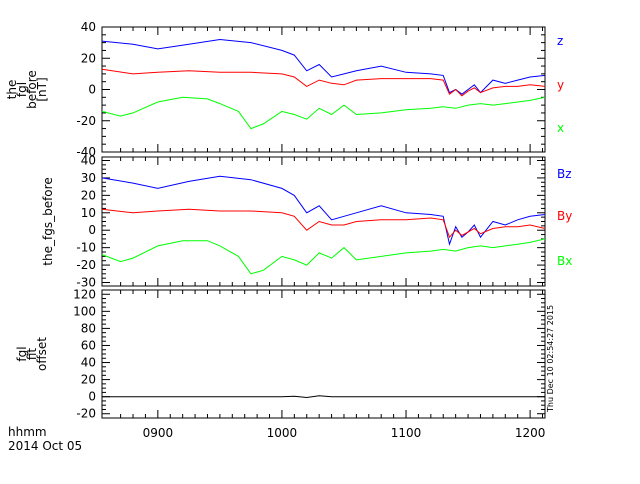  Describe the element at coordinates (88, 363) in the screenshot. I see `y-tick-label-offset: 40` at that location.